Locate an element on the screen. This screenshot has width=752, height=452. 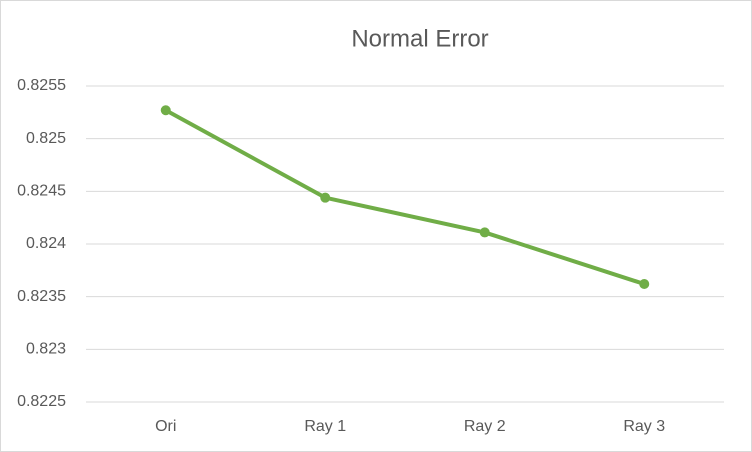
chart-title: Normal Error is located at coordinates (419, 38).